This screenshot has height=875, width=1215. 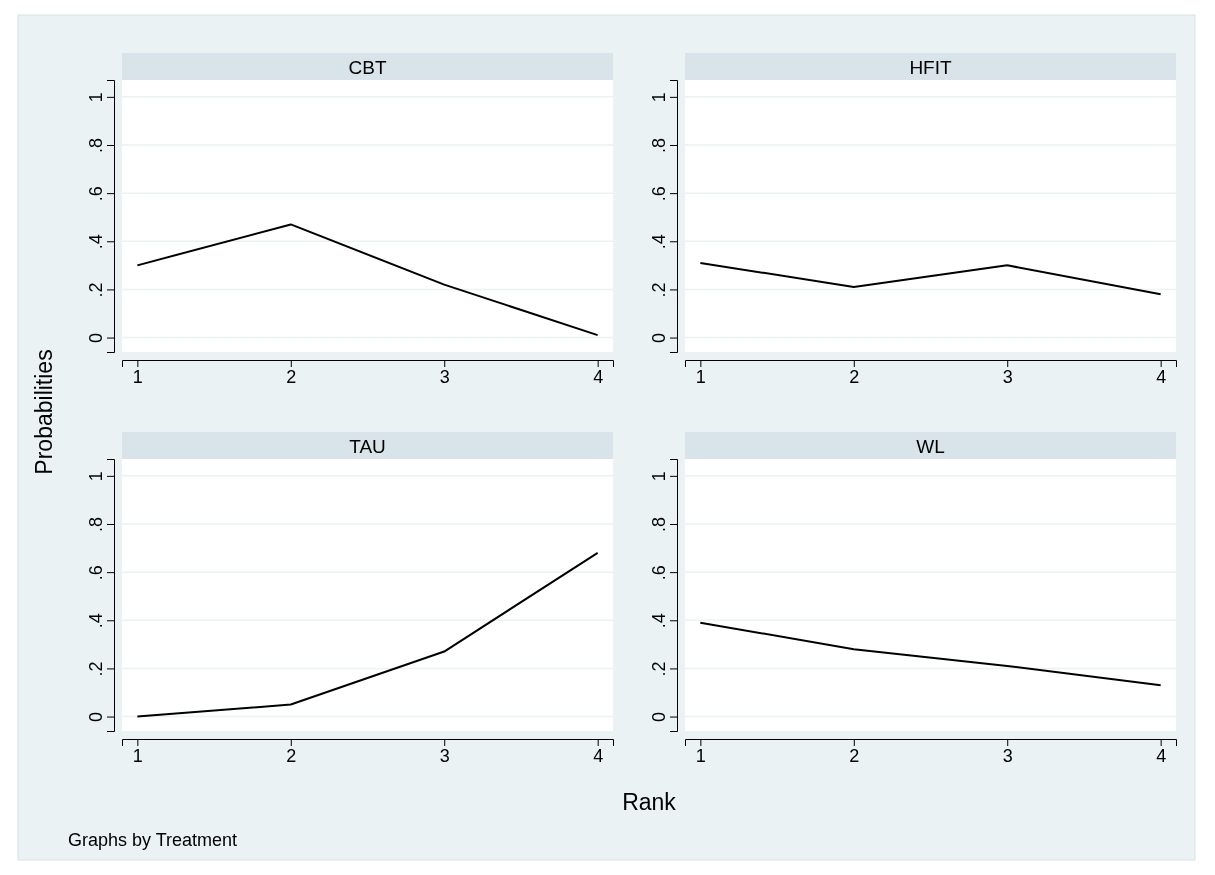 What do you see at coordinates (367, 446) in the screenshot?
I see `chart-title: TAU` at bounding box center [367, 446].